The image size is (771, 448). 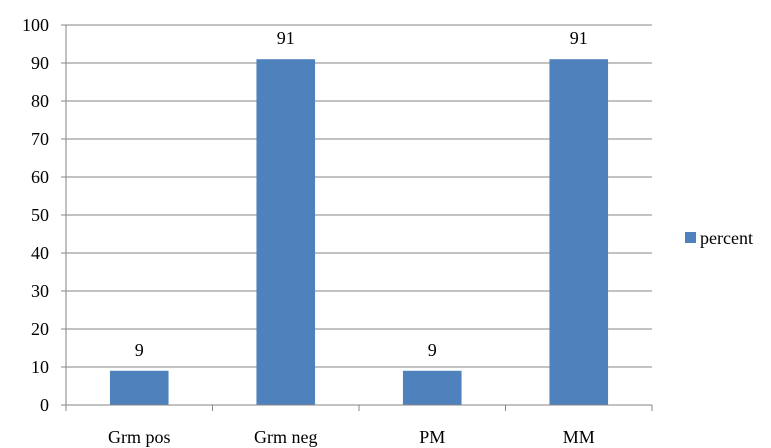 I want to click on x-axis-category-labels: Grm pos Grm neg PM MM, so click(x=351, y=437).